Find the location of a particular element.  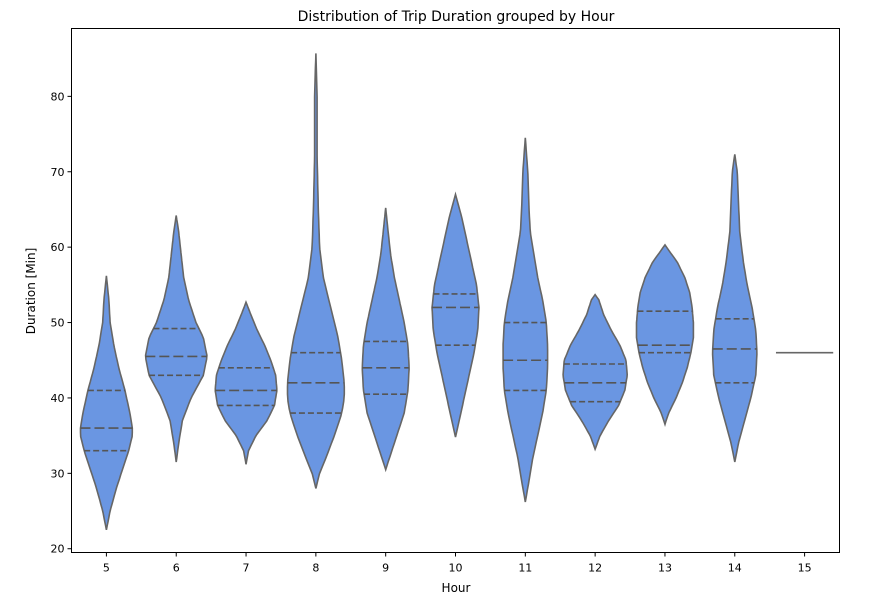

x-tick-label: 15 is located at coordinates (805, 568).